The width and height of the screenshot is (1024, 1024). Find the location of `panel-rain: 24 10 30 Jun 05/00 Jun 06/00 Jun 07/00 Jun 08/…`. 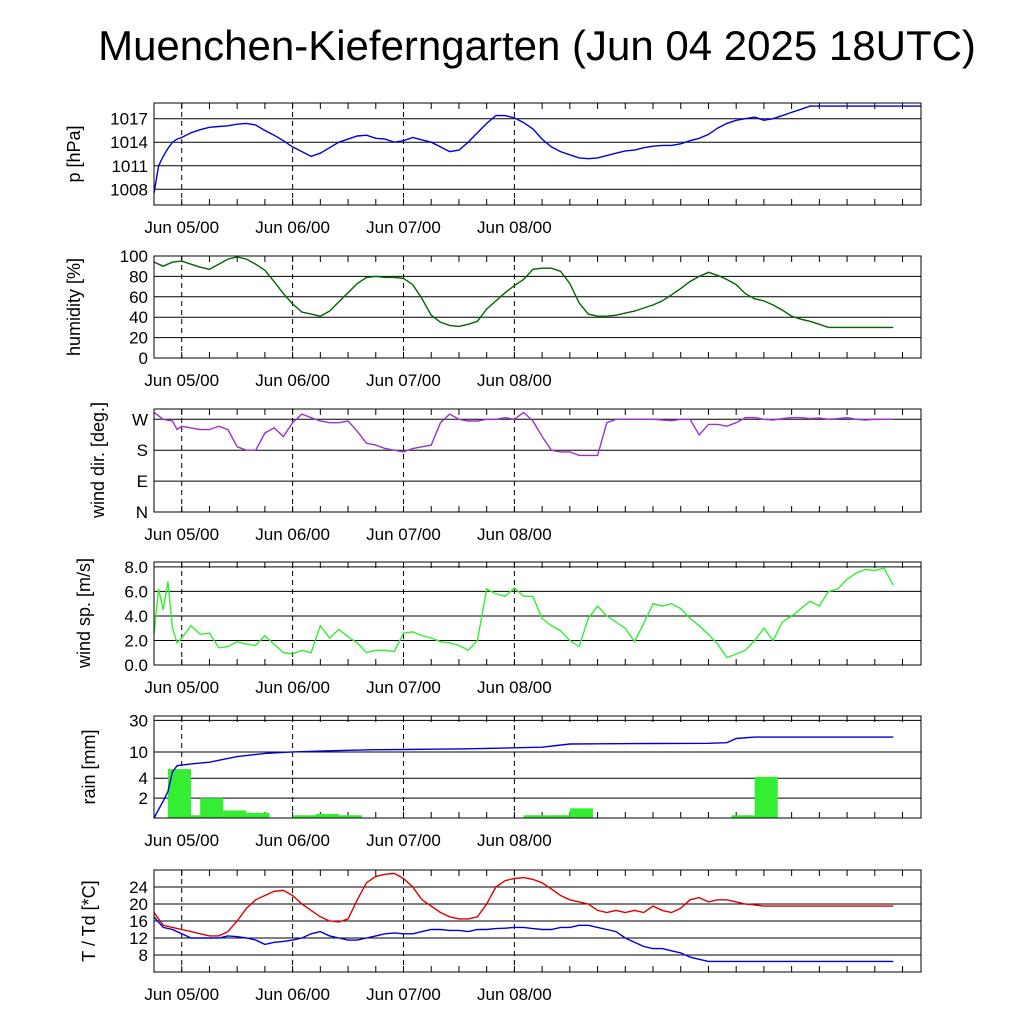

panel-rain: 24 10 30 Jun 05/00 Jun 06/00 Jun 07/00 Jun 08/… is located at coordinates (500, 780).